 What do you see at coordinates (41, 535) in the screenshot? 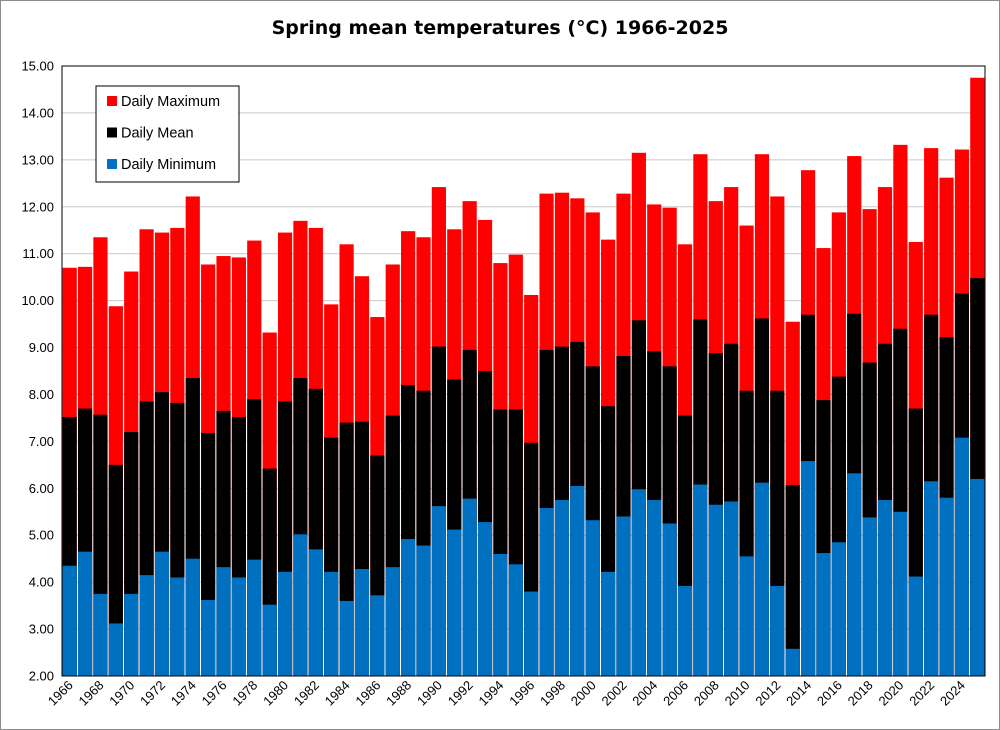
I see `y-tick-label: 5.00` at bounding box center [41, 535].